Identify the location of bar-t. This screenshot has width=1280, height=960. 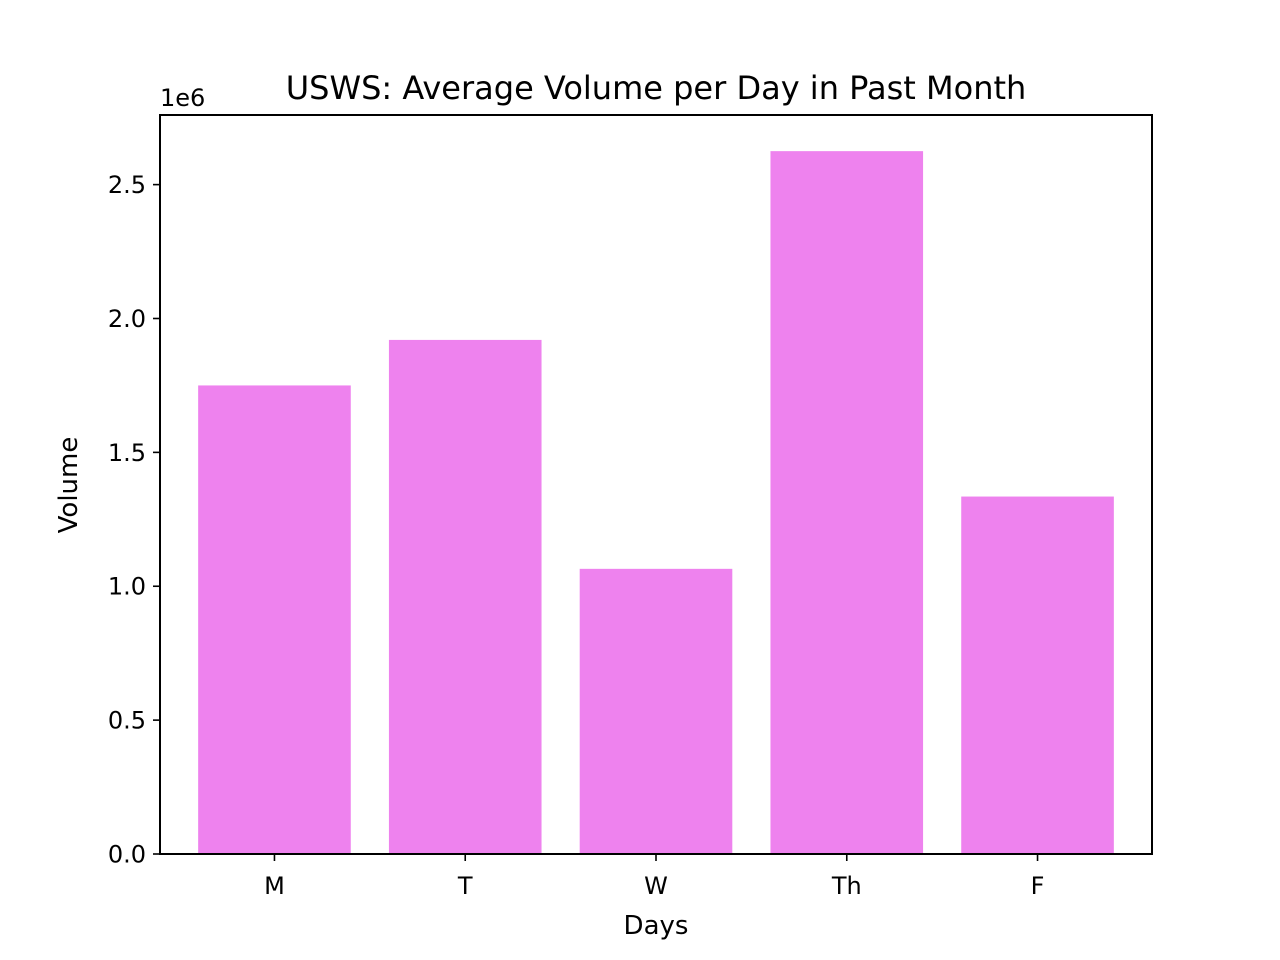
(465, 596).